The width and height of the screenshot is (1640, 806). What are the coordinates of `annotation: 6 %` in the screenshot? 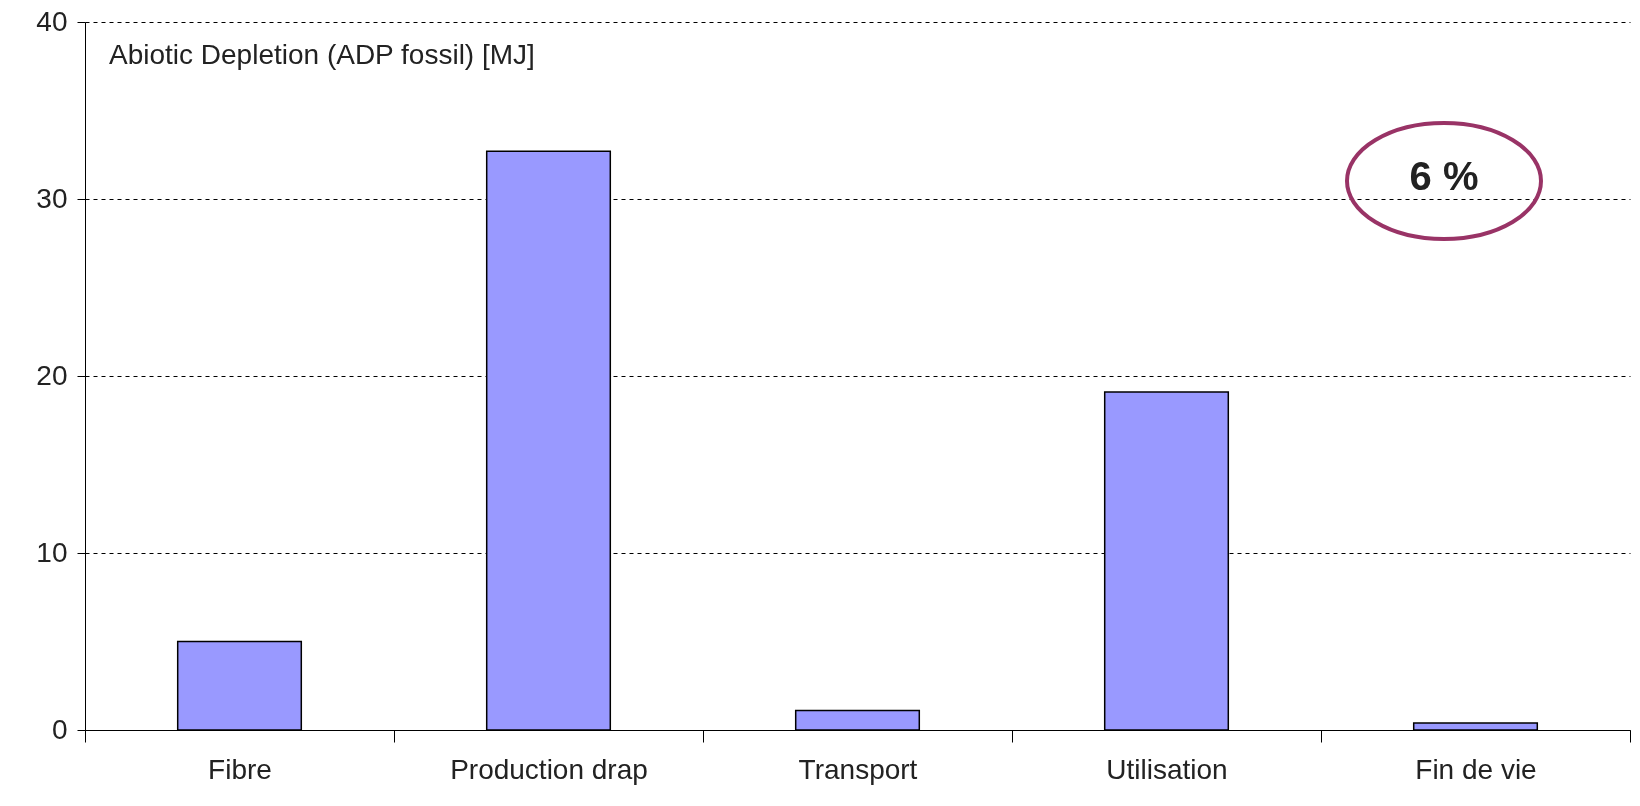 It's located at (1444, 176).